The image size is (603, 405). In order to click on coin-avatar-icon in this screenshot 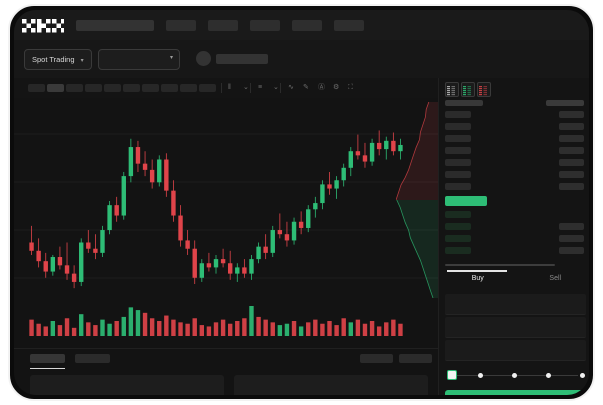, I will do `click(203, 58)`.